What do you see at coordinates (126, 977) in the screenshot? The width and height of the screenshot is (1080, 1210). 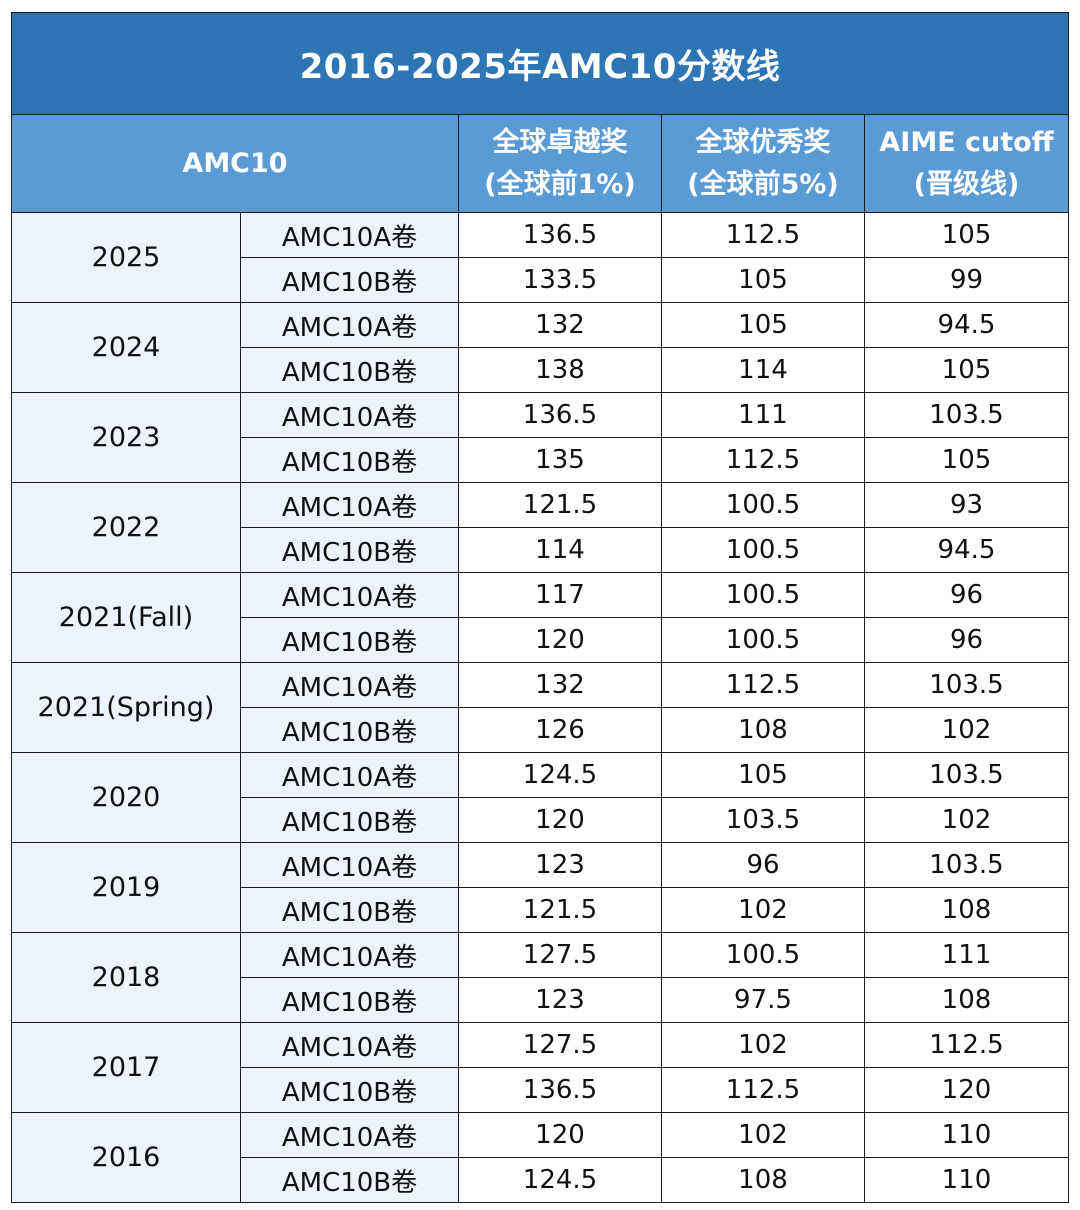 I see `year-cell: 2018` at bounding box center [126, 977].